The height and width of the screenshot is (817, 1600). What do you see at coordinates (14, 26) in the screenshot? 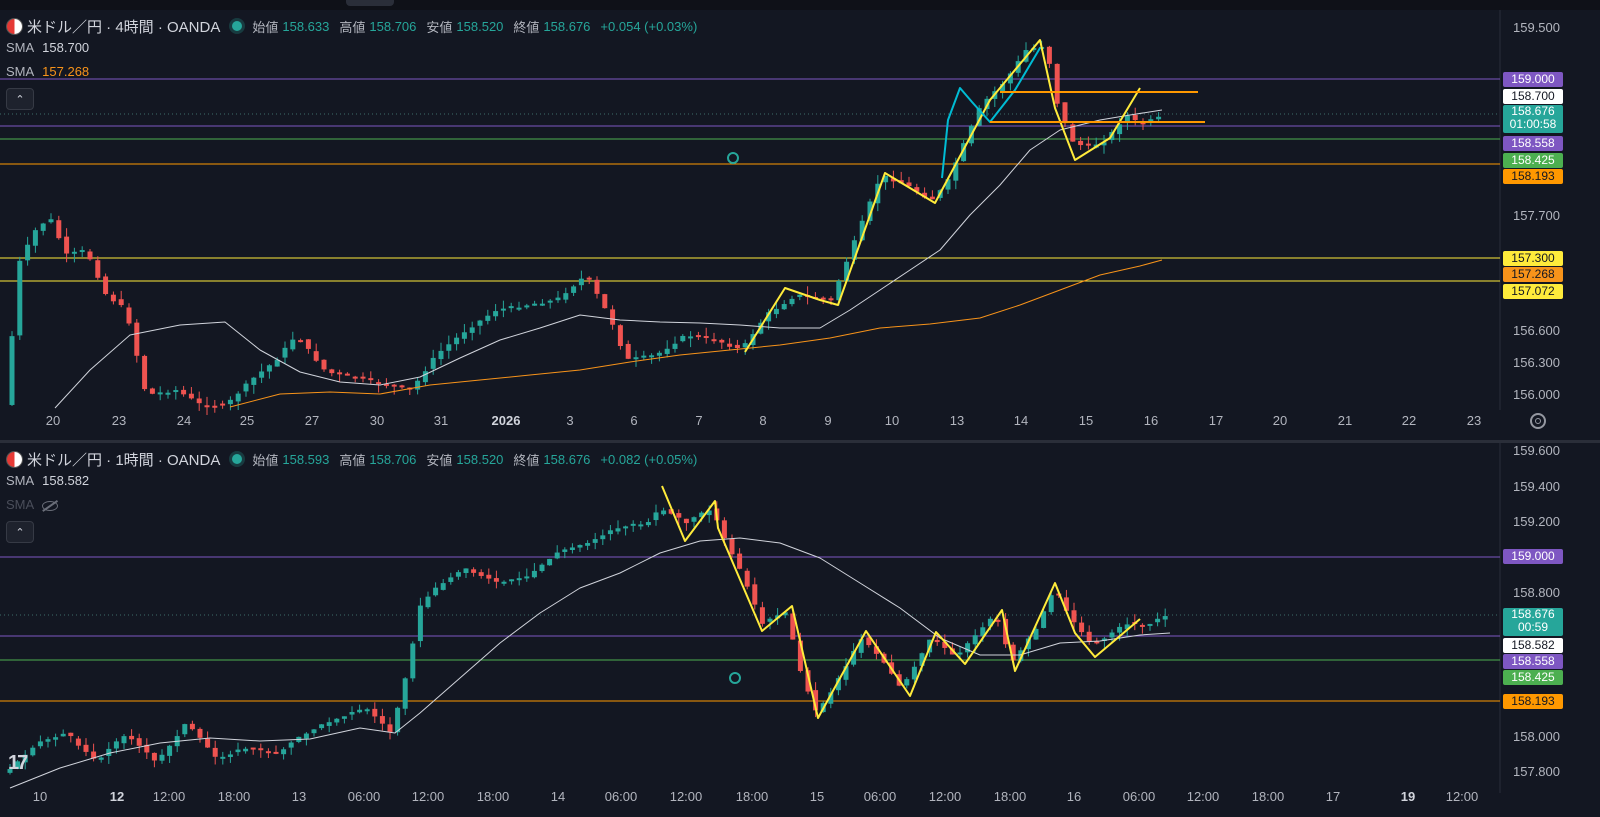
I see `usdjpy-flag-icon` at bounding box center [14, 26].